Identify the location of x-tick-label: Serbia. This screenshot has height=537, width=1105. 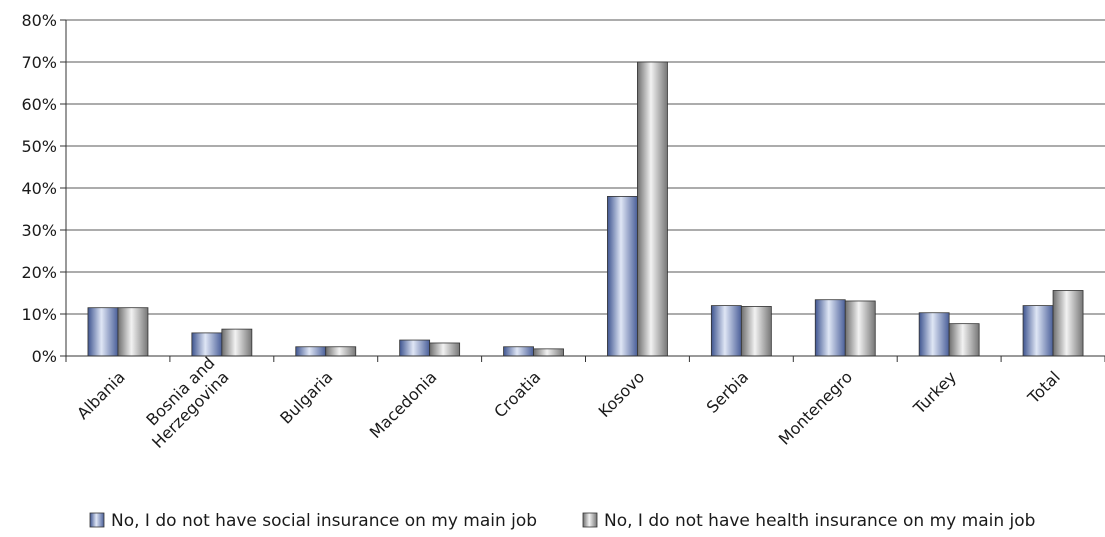
(727, 391).